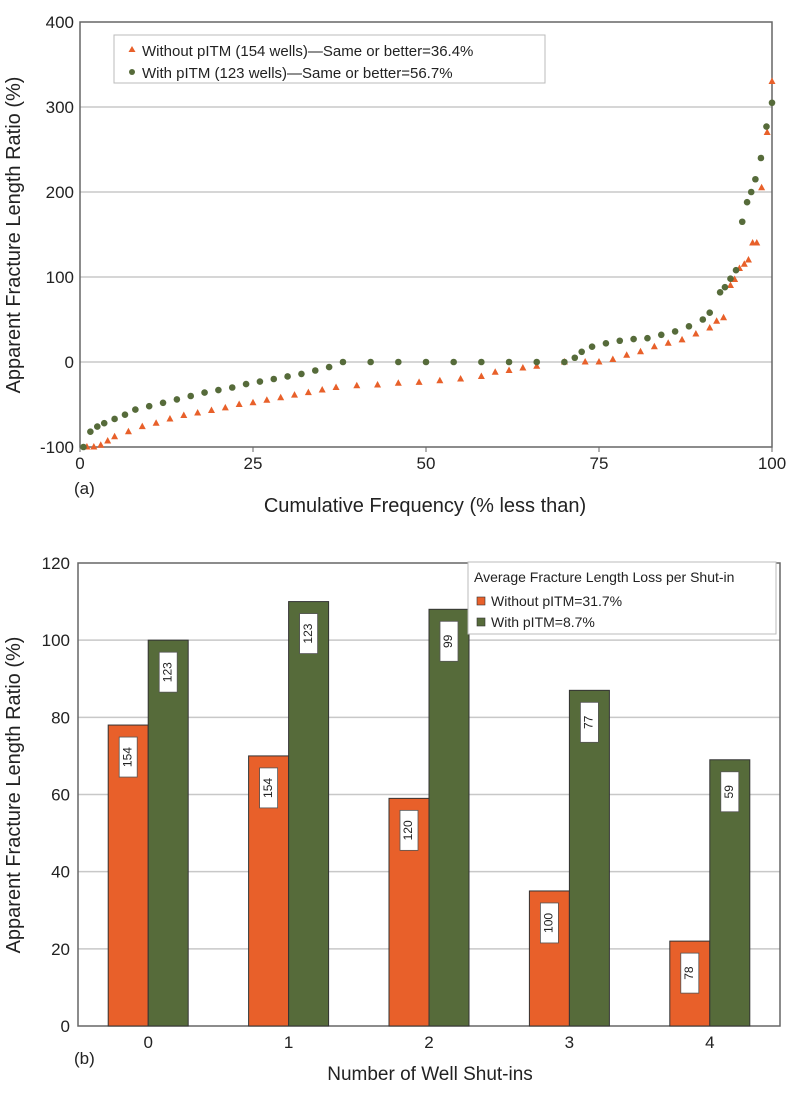  Describe the element at coordinates (56, 563) in the screenshot. I see `y-tick-label: 120` at that location.